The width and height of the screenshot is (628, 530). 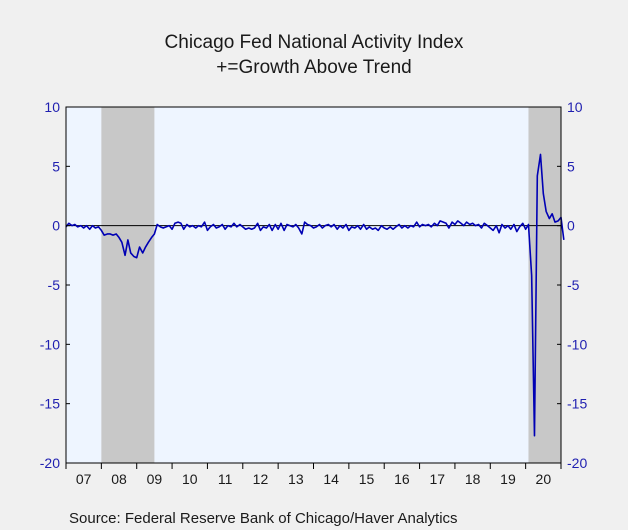 What do you see at coordinates (577, 463) in the screenshot?
I see `y-tick-label-right: -20` at bounding box center [577, 463].